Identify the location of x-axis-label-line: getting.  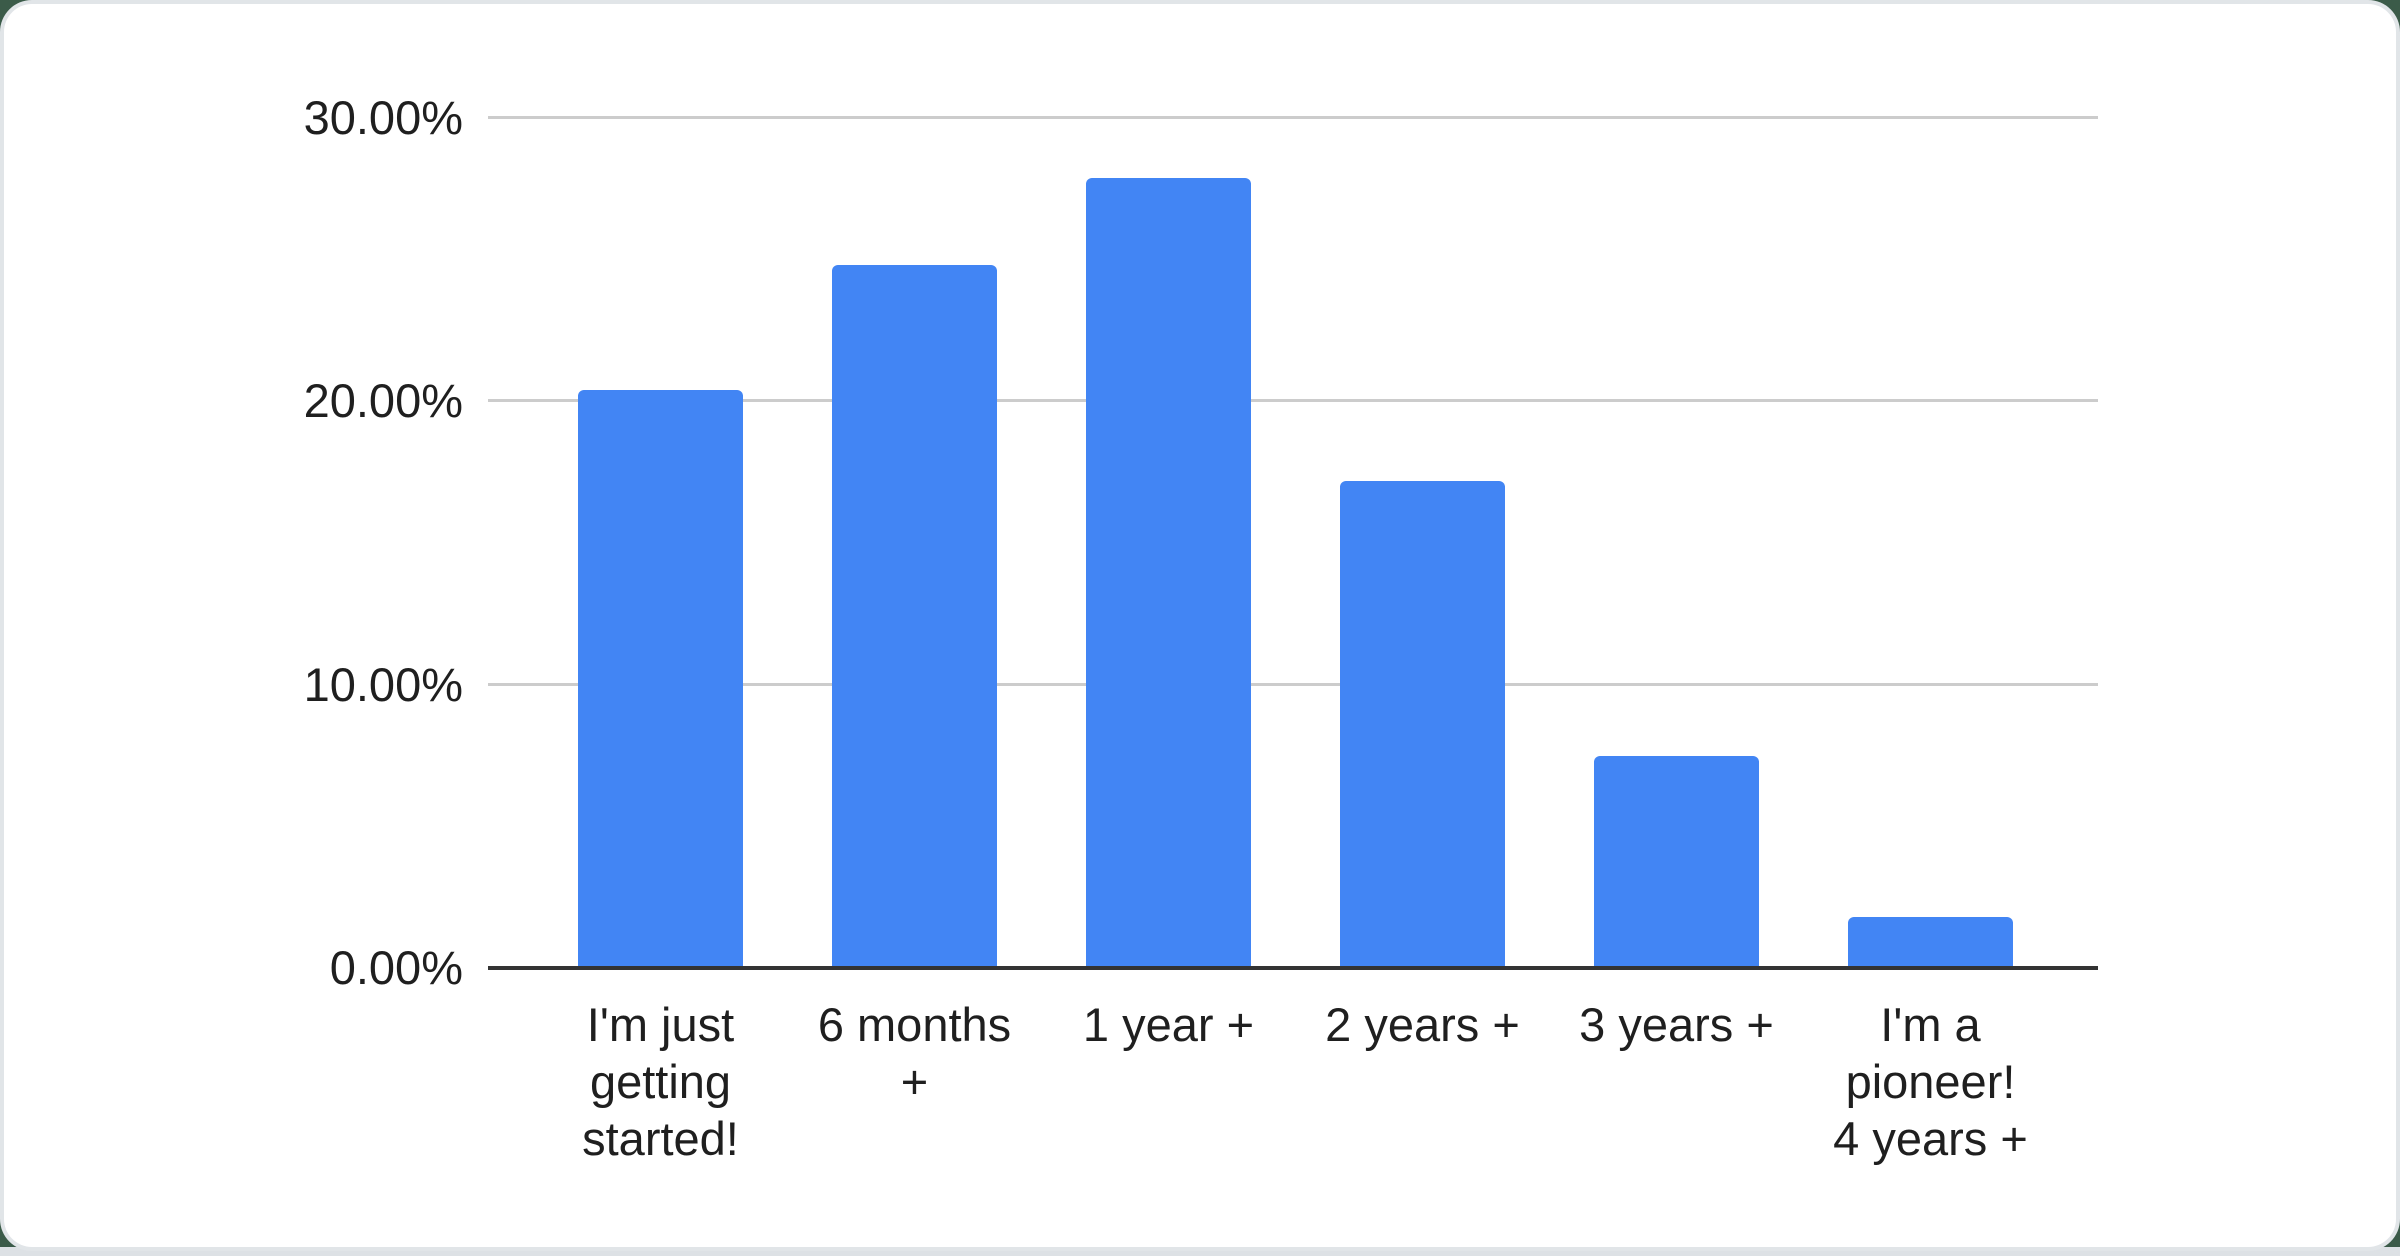
(660, 1081).